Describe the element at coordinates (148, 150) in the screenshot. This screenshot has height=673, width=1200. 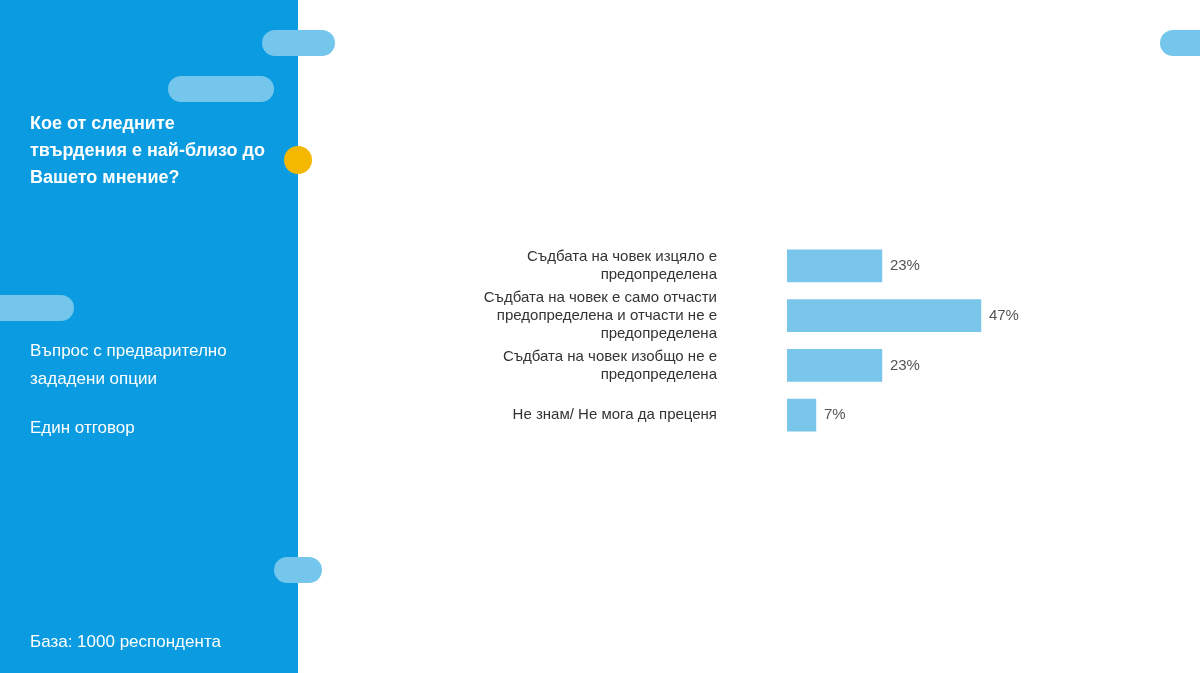
I see `text: Кое от следните твърдения е най-близо до Вашето мнение?` at that location.